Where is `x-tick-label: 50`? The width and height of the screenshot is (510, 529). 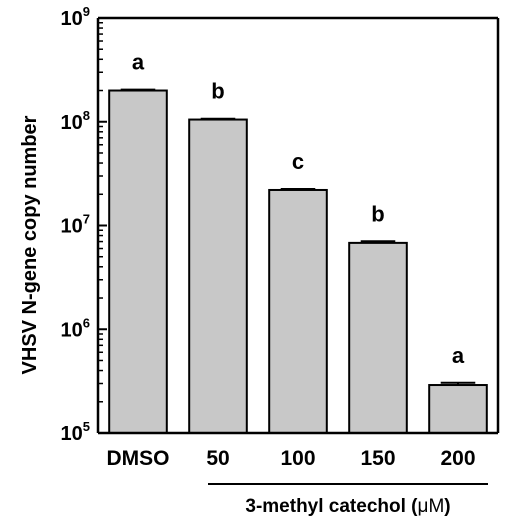 x-tick-label: 50 is located at coordinates (217, 458).